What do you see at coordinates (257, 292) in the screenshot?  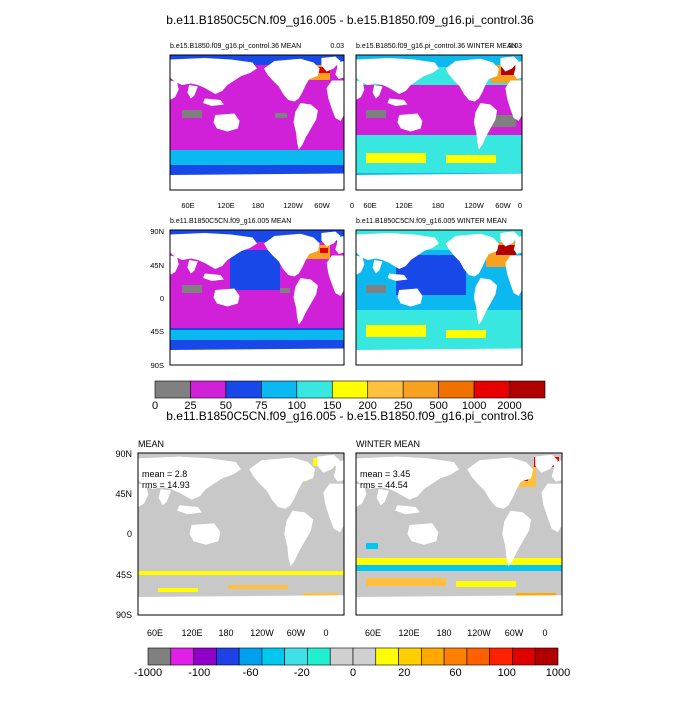 I see `panel-experiment-mean: b.e11.B1850C5CN.f09_g16.005 MEAN` at bounding box center [257, 292].